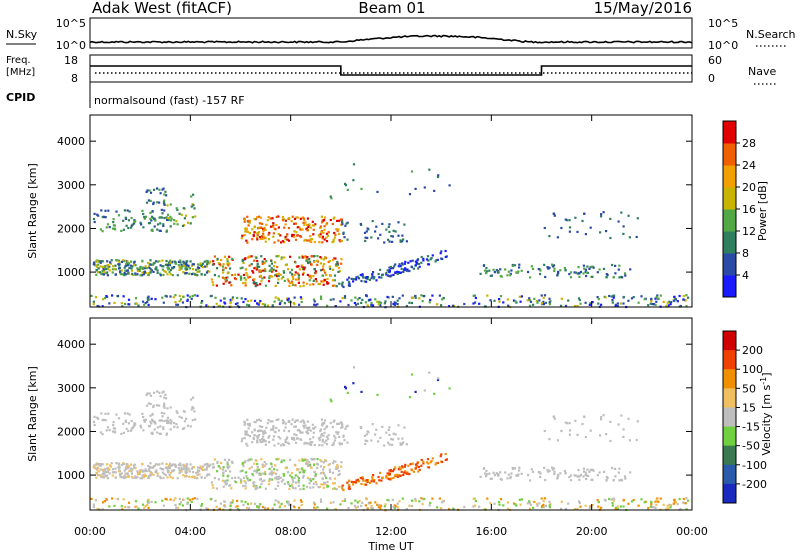 Image resolution: width=800 pixels, height=554 pixels. I want to click on velocity-colorbar-label-text: -50, so click(751, 446).